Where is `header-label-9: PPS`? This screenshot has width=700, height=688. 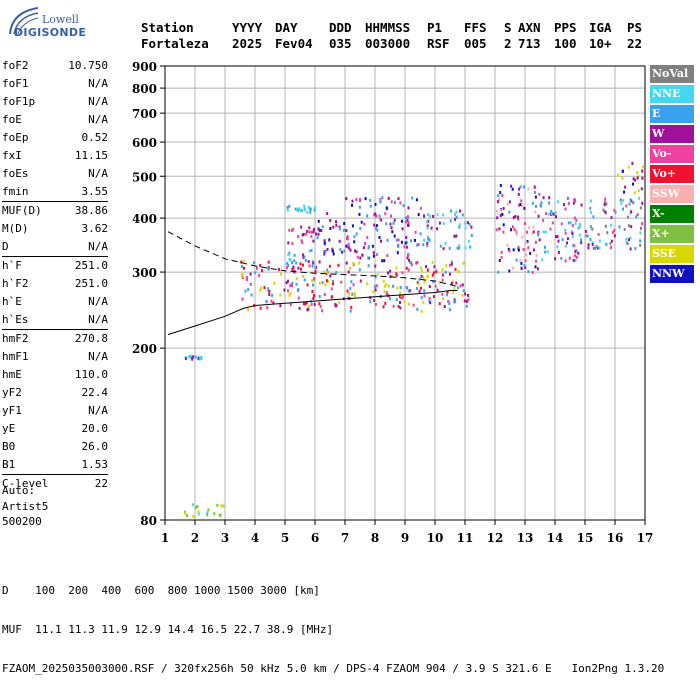 header-label-9: PPS is located at coordinates (565, 27).